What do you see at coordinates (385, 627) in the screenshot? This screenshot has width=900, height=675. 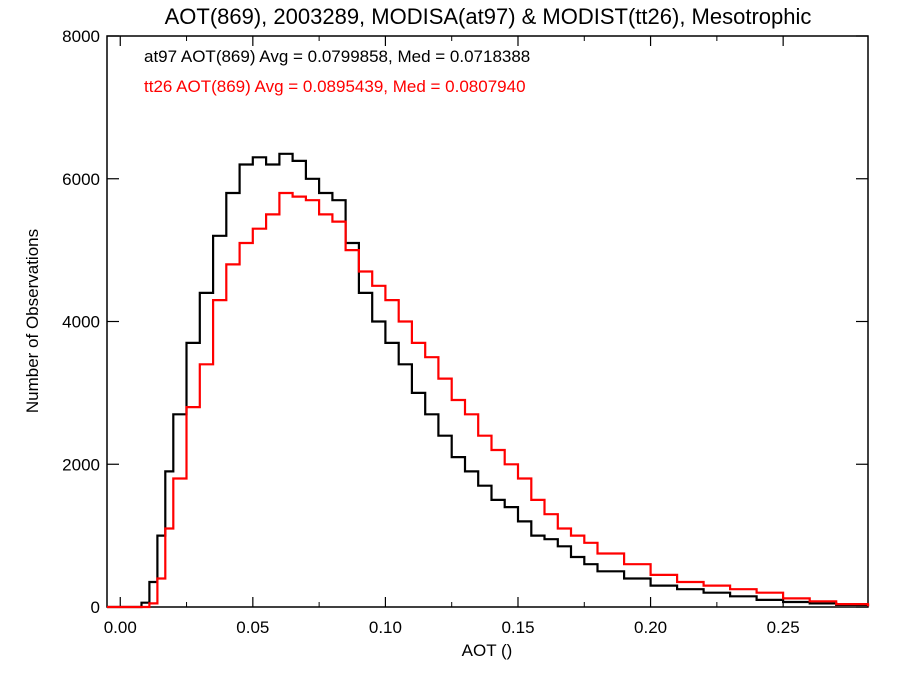 I see `x-tick-label: 0.10` at bounding box center [385, 627].